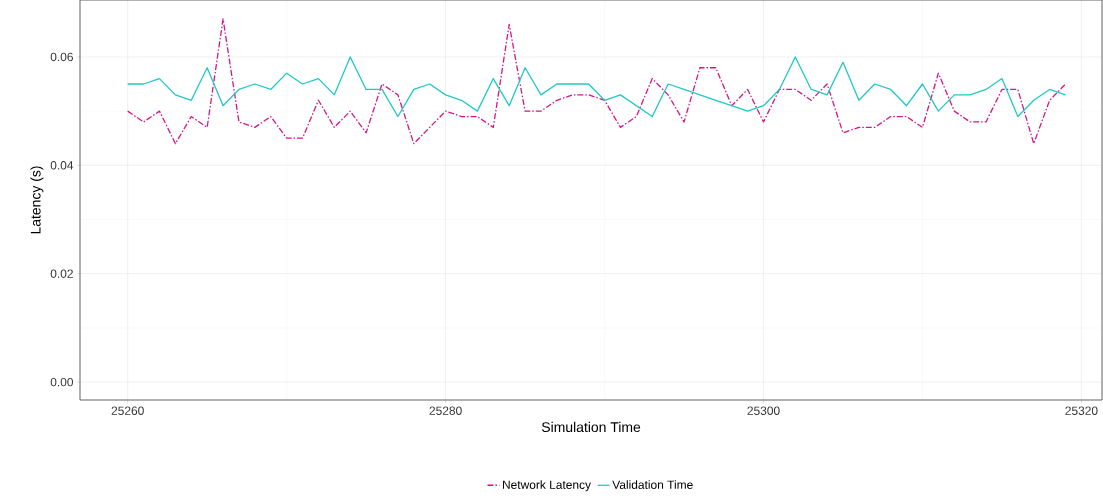 Image resolution: width=1103 pixels, height=499 pixels. Describe the element at coordinates (1081, 410) in the screenshot. I see `x-tick-label: 25320` at that location.